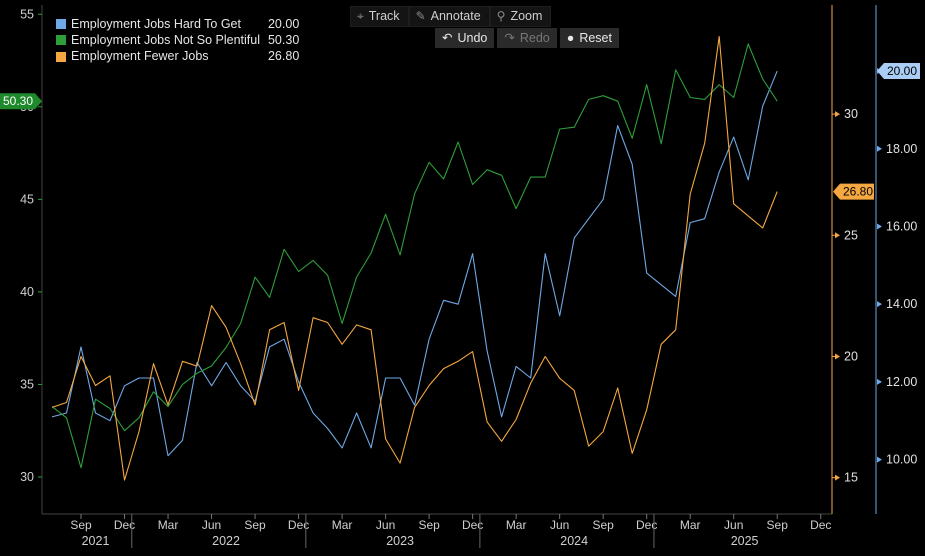  What do you see at coordinates (27, 292) in the screenshot?
I see `left-y-tick-label: 40` at bounding box center [27, 292].